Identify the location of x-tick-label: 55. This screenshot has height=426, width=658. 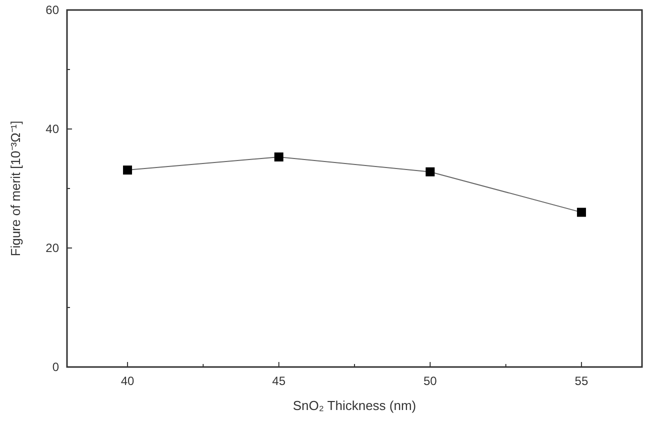
(581, 381).